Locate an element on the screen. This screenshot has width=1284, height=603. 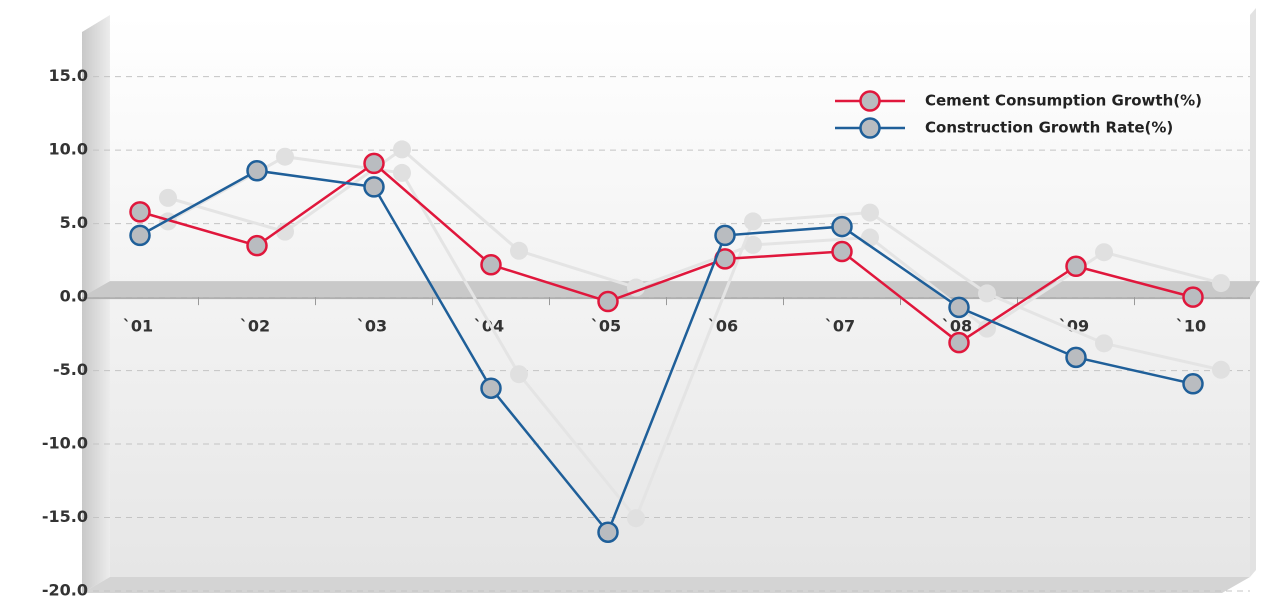
legend-label: Construction Growth Rate(%) is located at coordinates (1049, 128).